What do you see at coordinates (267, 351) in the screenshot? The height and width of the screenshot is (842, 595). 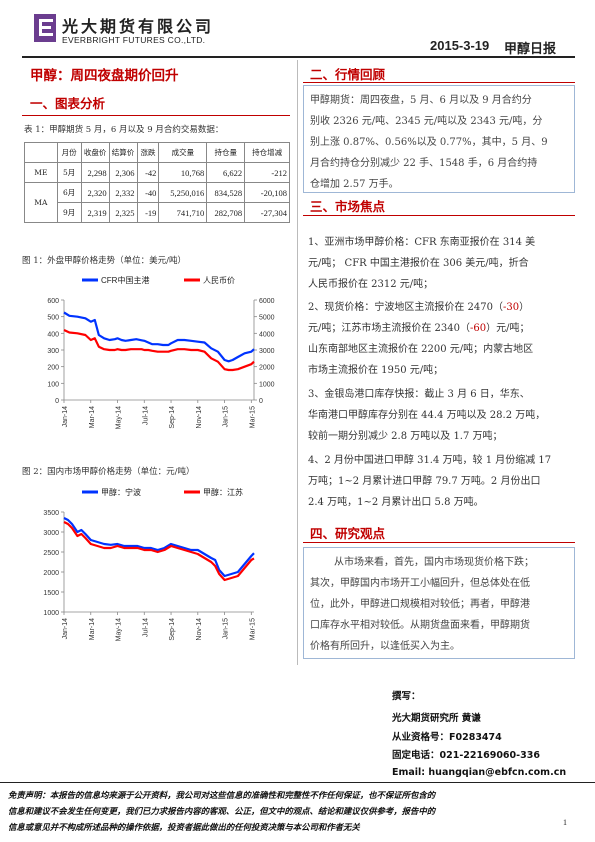 I see `y-tick-label-right: 3000` at bounding box center [267, 351].